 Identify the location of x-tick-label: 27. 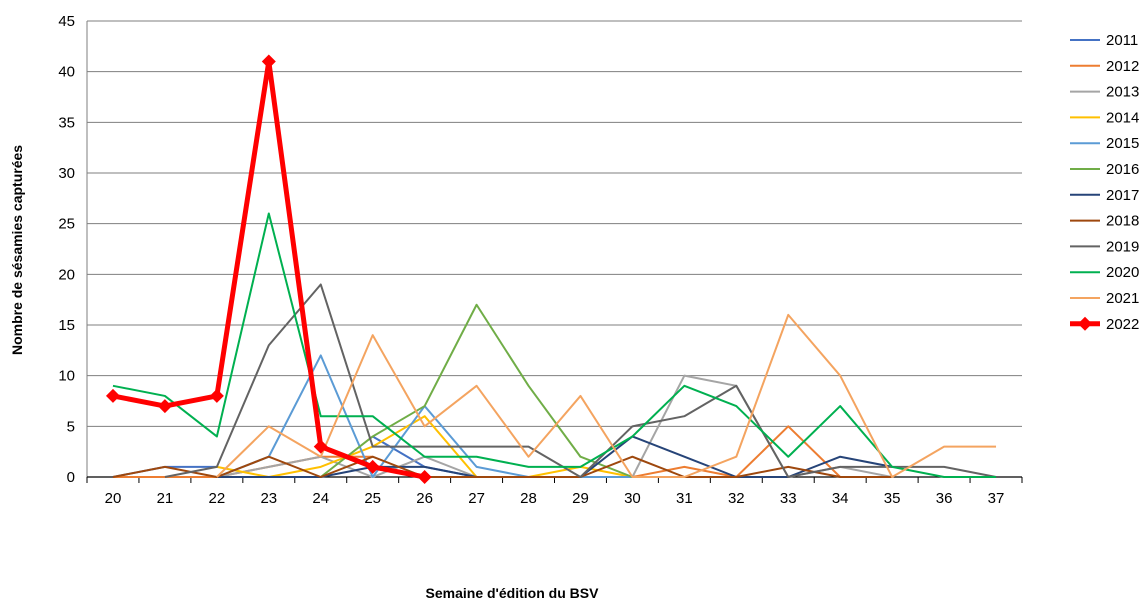
(476, 498).